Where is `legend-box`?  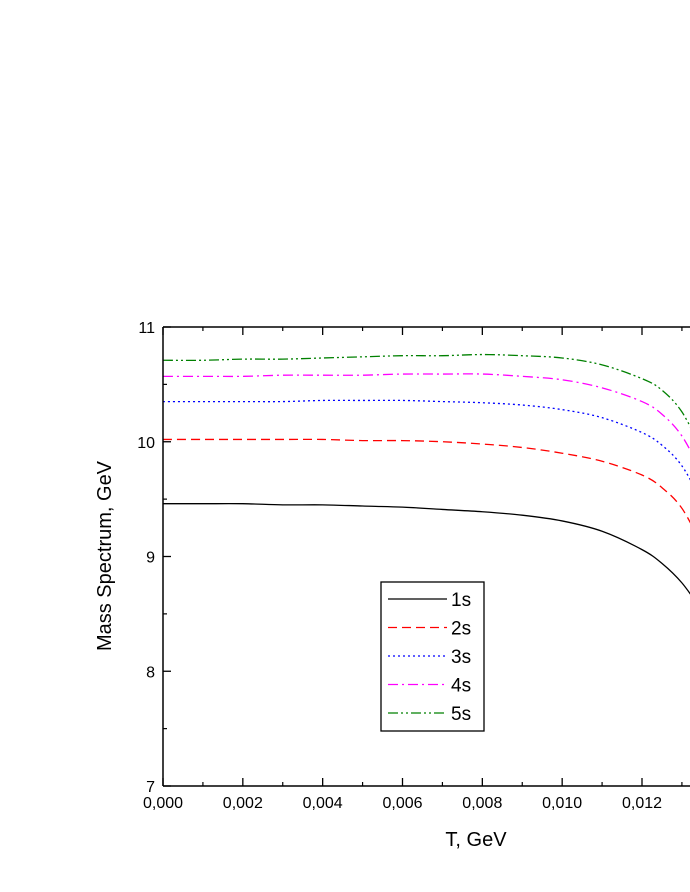
legend-box is located at coordinates (432, 656).